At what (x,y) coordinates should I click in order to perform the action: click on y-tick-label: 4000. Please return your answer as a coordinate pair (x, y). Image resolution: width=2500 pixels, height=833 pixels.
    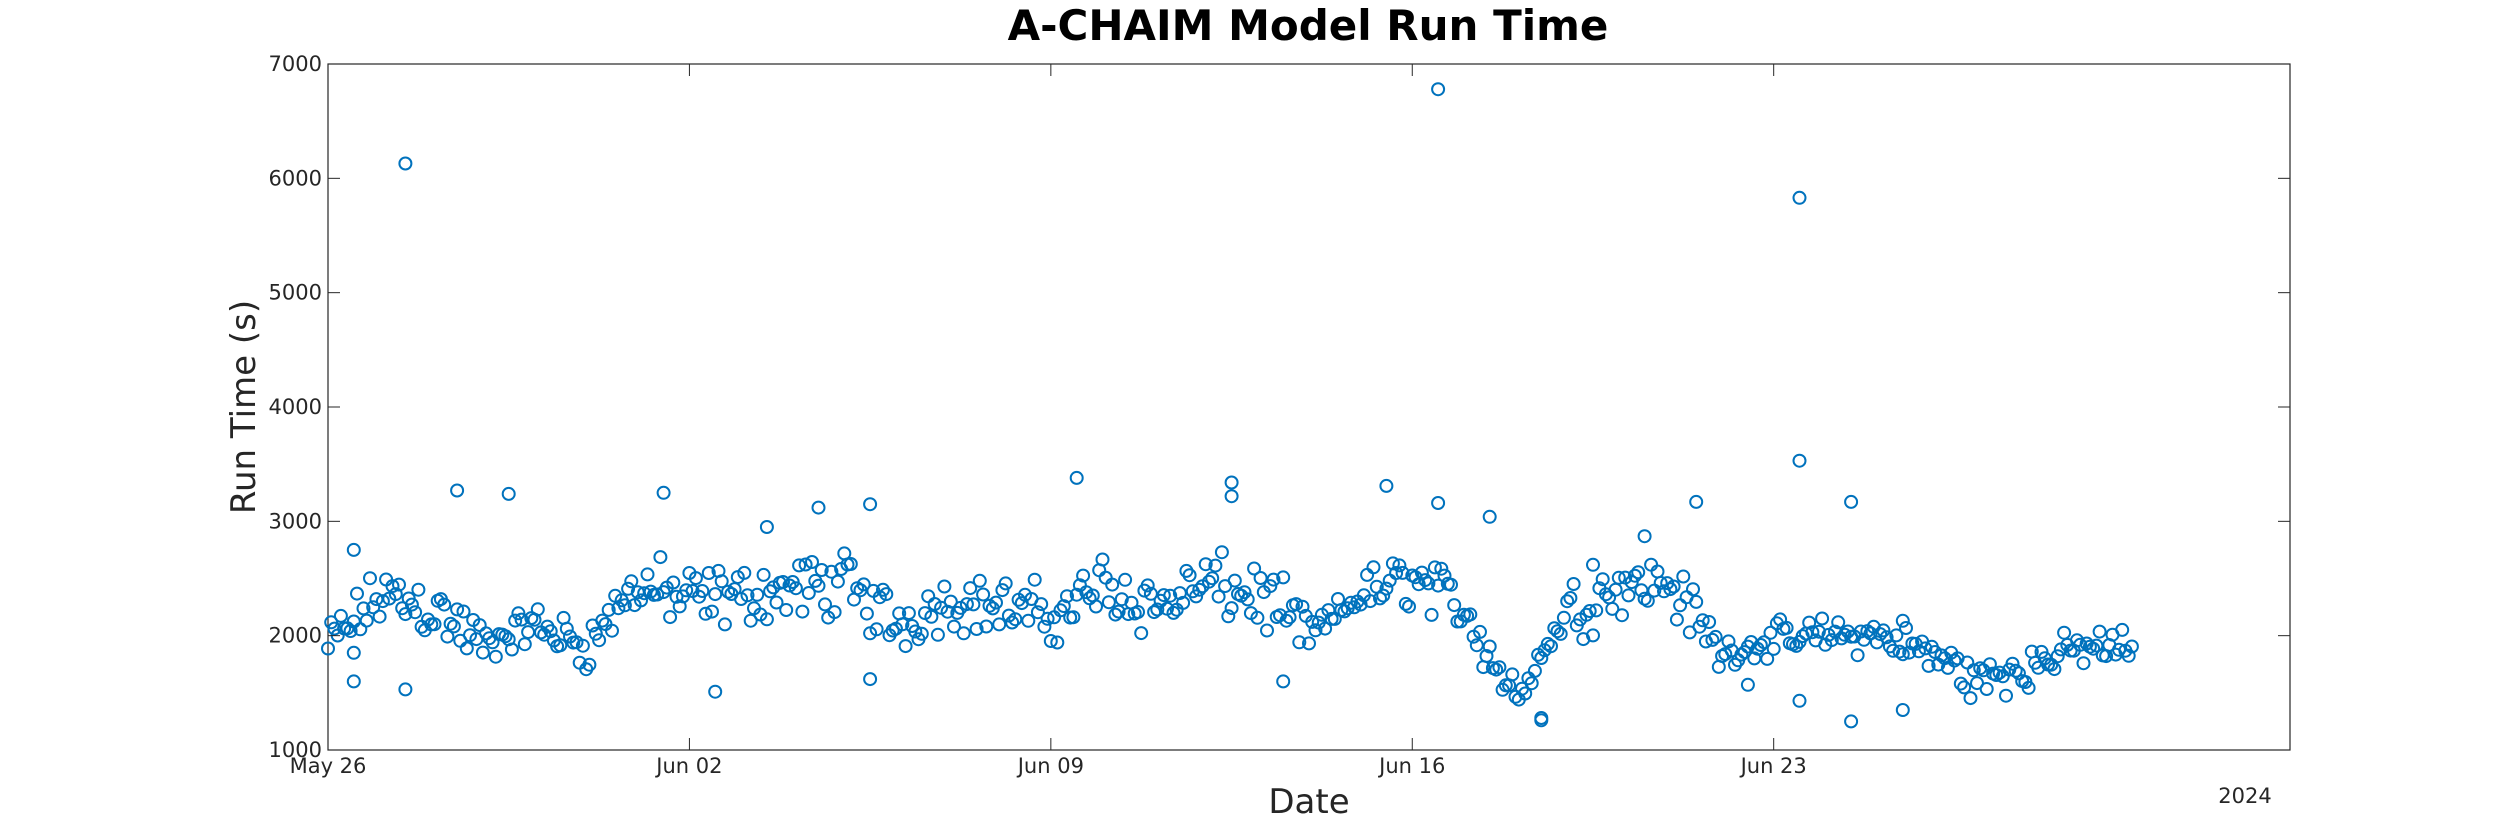
    Looking at the image, I should click on (295, 407).